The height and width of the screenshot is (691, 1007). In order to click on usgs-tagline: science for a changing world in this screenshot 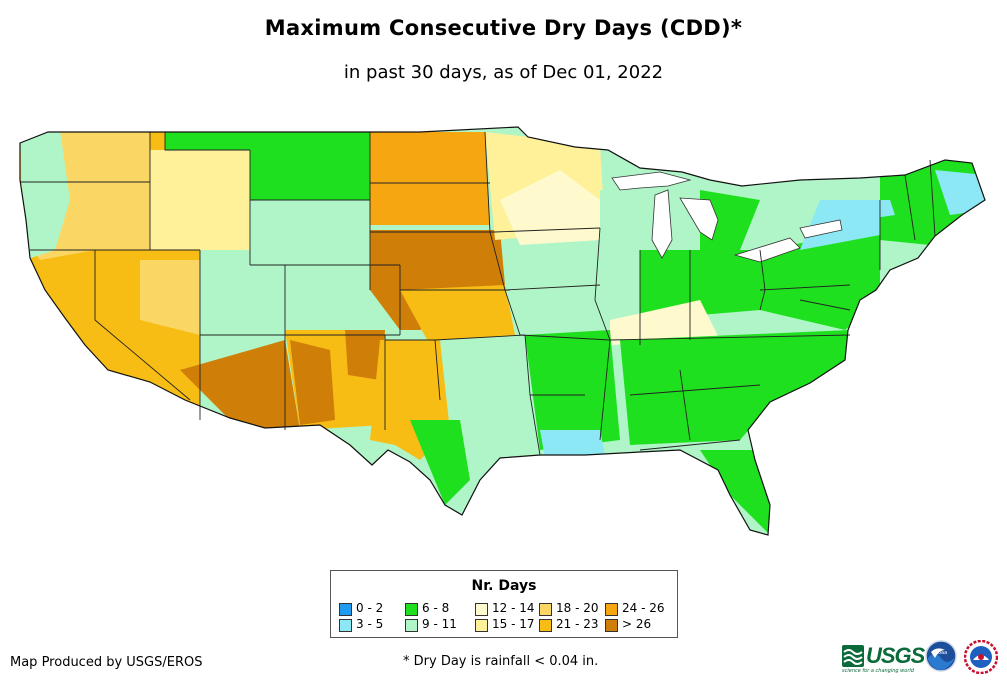, I will do `click(878, 671)`.